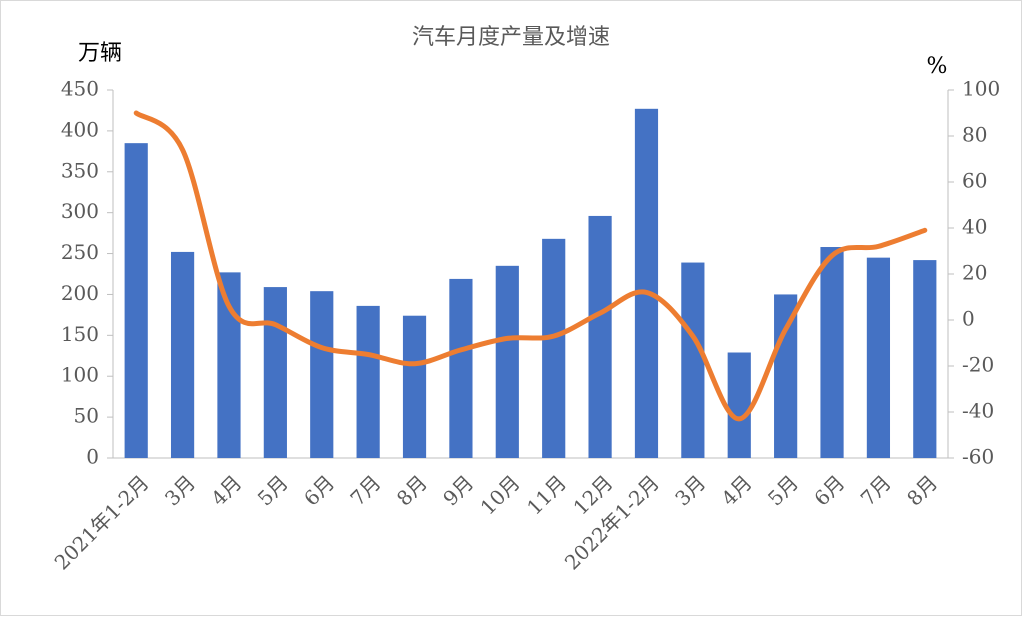  What do you see at coordinates (80, 89) in the screenshot?
I see `y-tick-label: 450` at bounding box center [80, 89].